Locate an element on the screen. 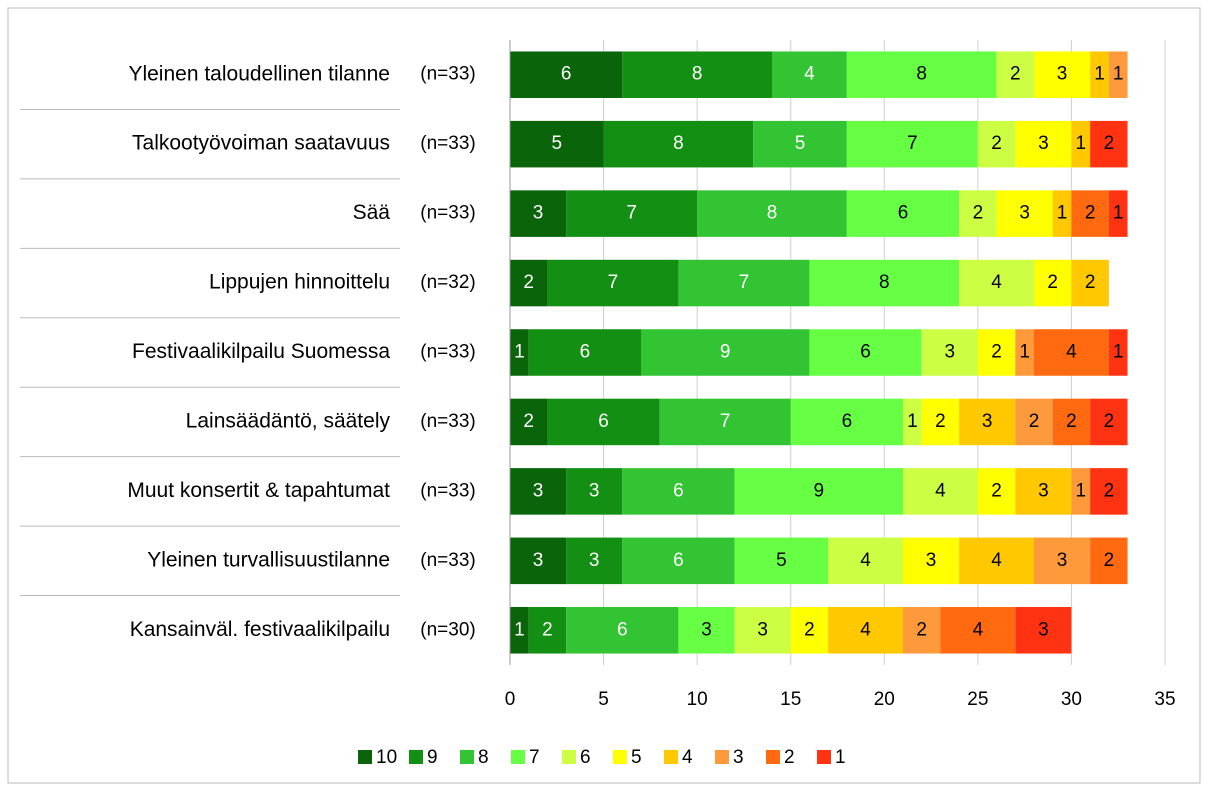 The width and height of the screenshot is (1210, 790). x-tick-label: 25 is located at coordinates (977, 699).